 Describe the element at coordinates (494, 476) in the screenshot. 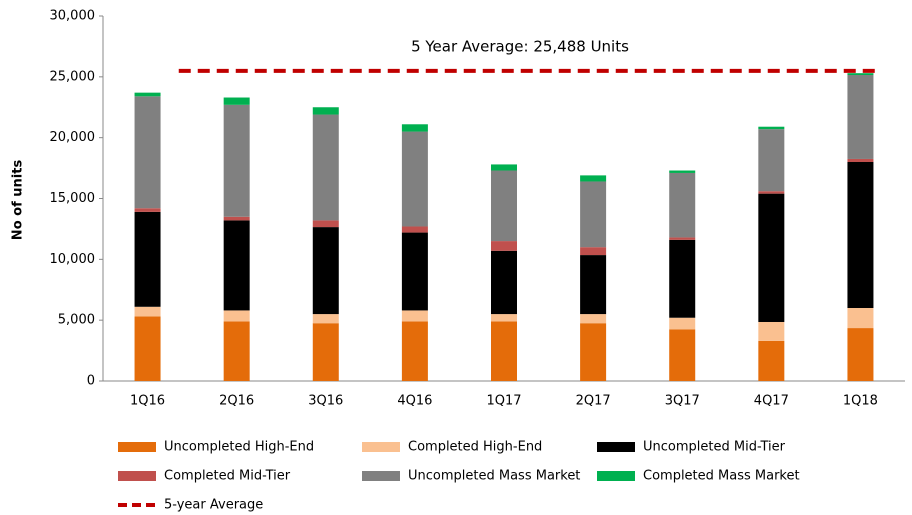

I see `legend-label: Uncompleted Mass Market` at that location.